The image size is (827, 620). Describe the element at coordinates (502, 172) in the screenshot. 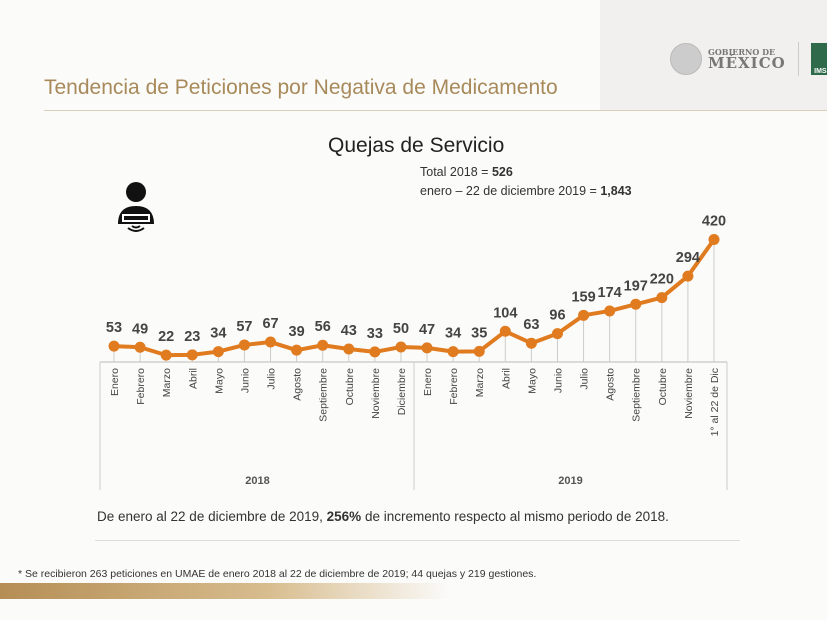

I see `total-value: 526` at that location.